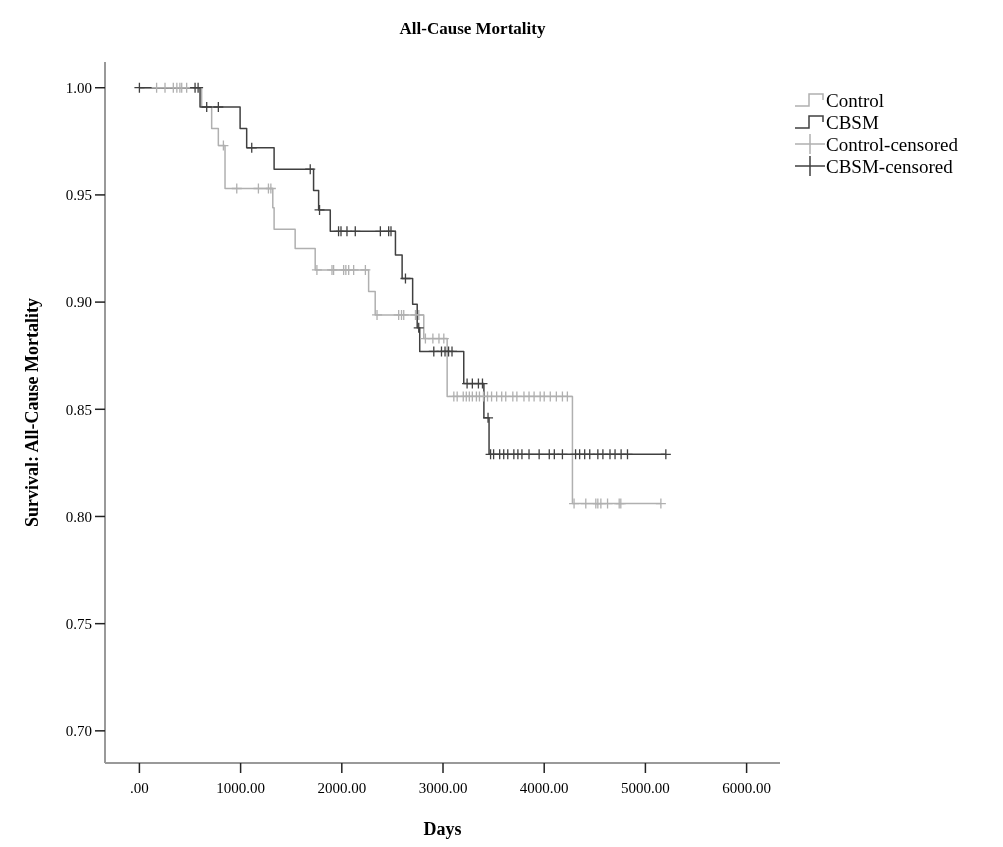 Image resolution: width=1003 pixels, height=847 pixels. What do you see at coordinates (78, 623) in the screenshot?
I see `y-tick-label: 0.75` at bounding box center [78, 623].